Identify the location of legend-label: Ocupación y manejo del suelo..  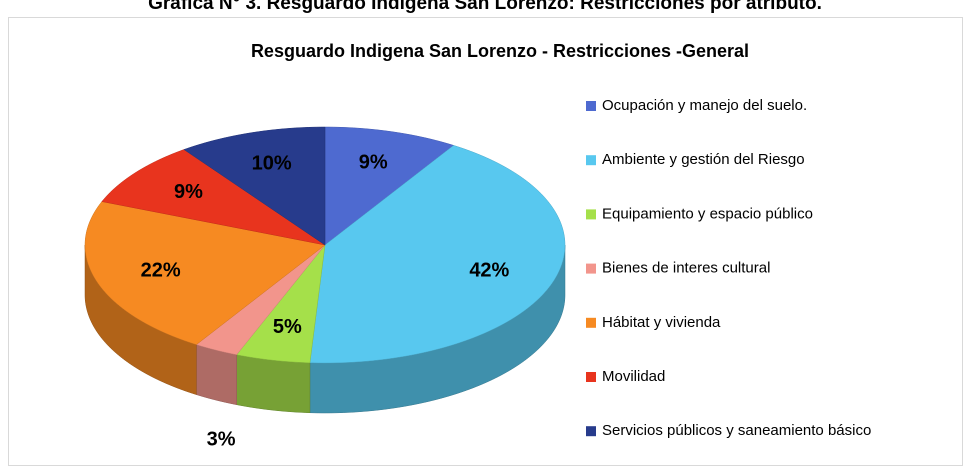
(704, 105).